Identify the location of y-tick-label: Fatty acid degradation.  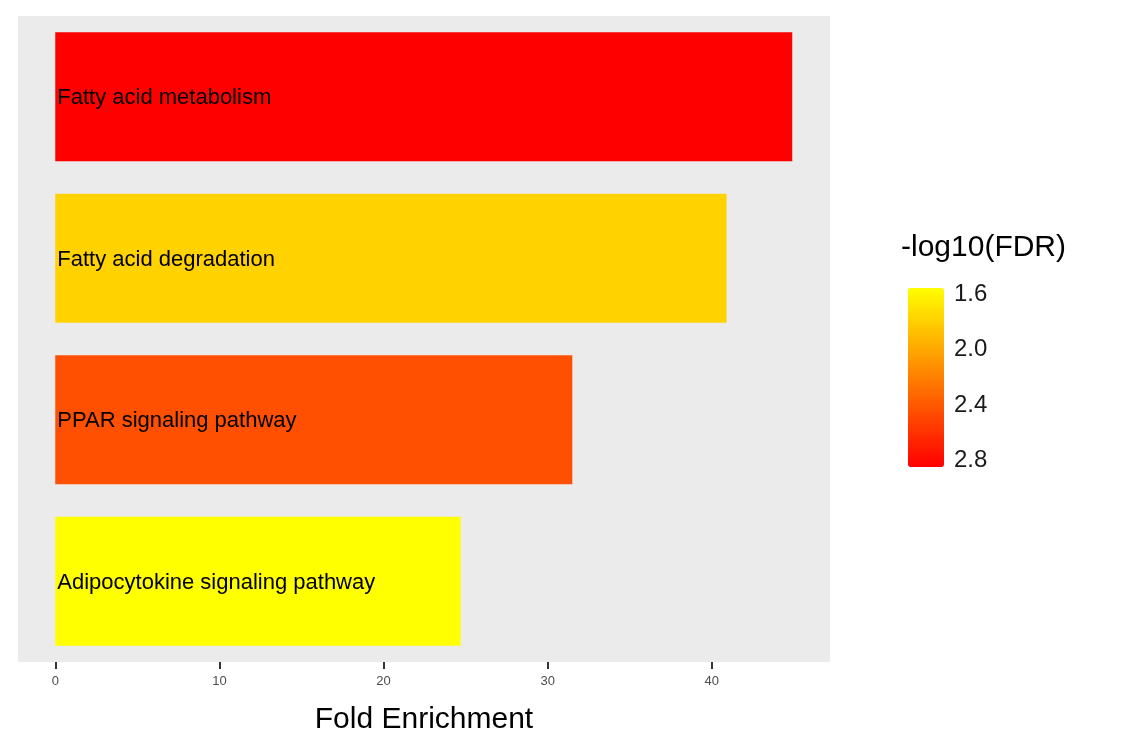
(166, 258).